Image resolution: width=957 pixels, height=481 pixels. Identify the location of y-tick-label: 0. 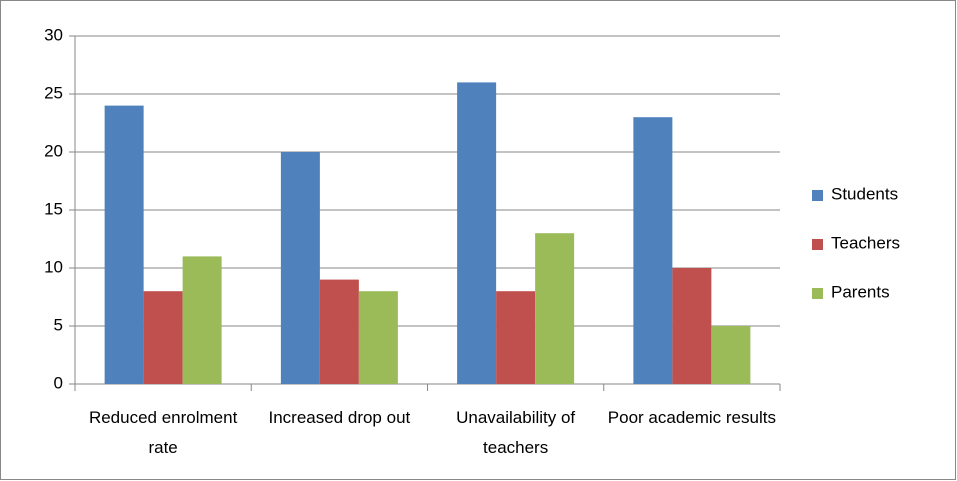
(58, 382).